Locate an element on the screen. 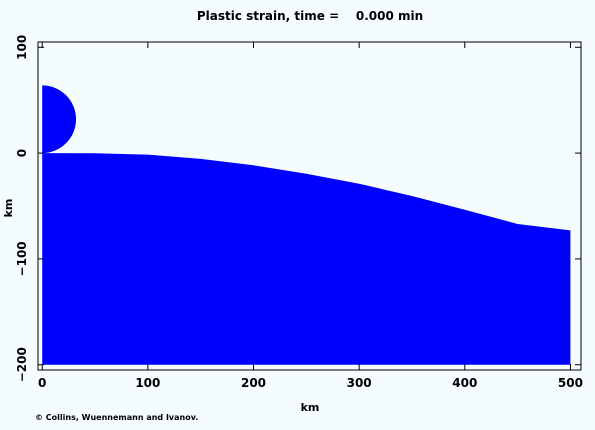  x-tick-label: 500 is located at coordinates (570, 383).